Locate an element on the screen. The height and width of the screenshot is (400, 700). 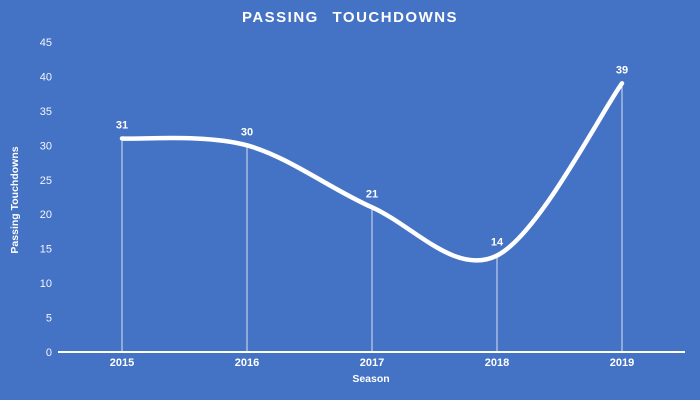
y-tick-label: 45 is located at coordinates (46, 43).